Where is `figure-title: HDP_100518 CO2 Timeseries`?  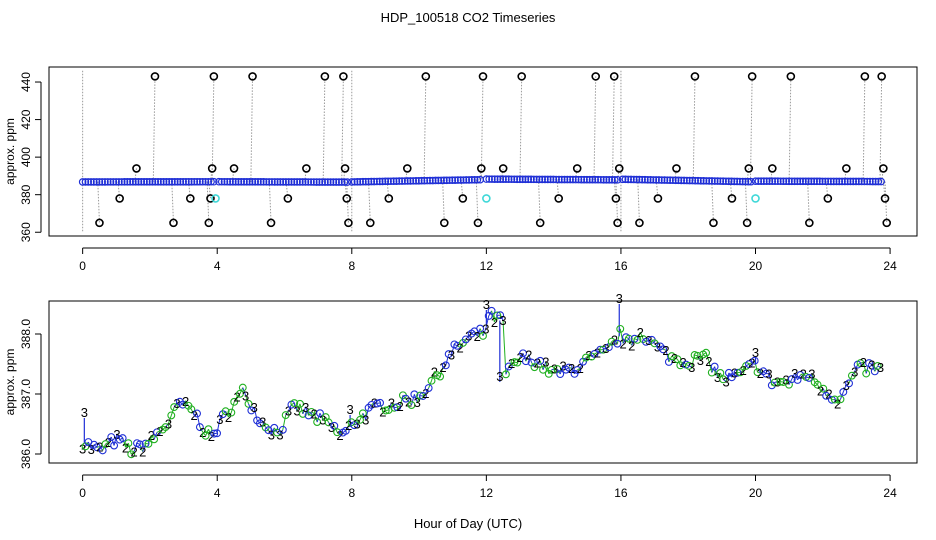
figure-title: HDP_100518 CO2 Timeseries is located at coordinates (468, 17).